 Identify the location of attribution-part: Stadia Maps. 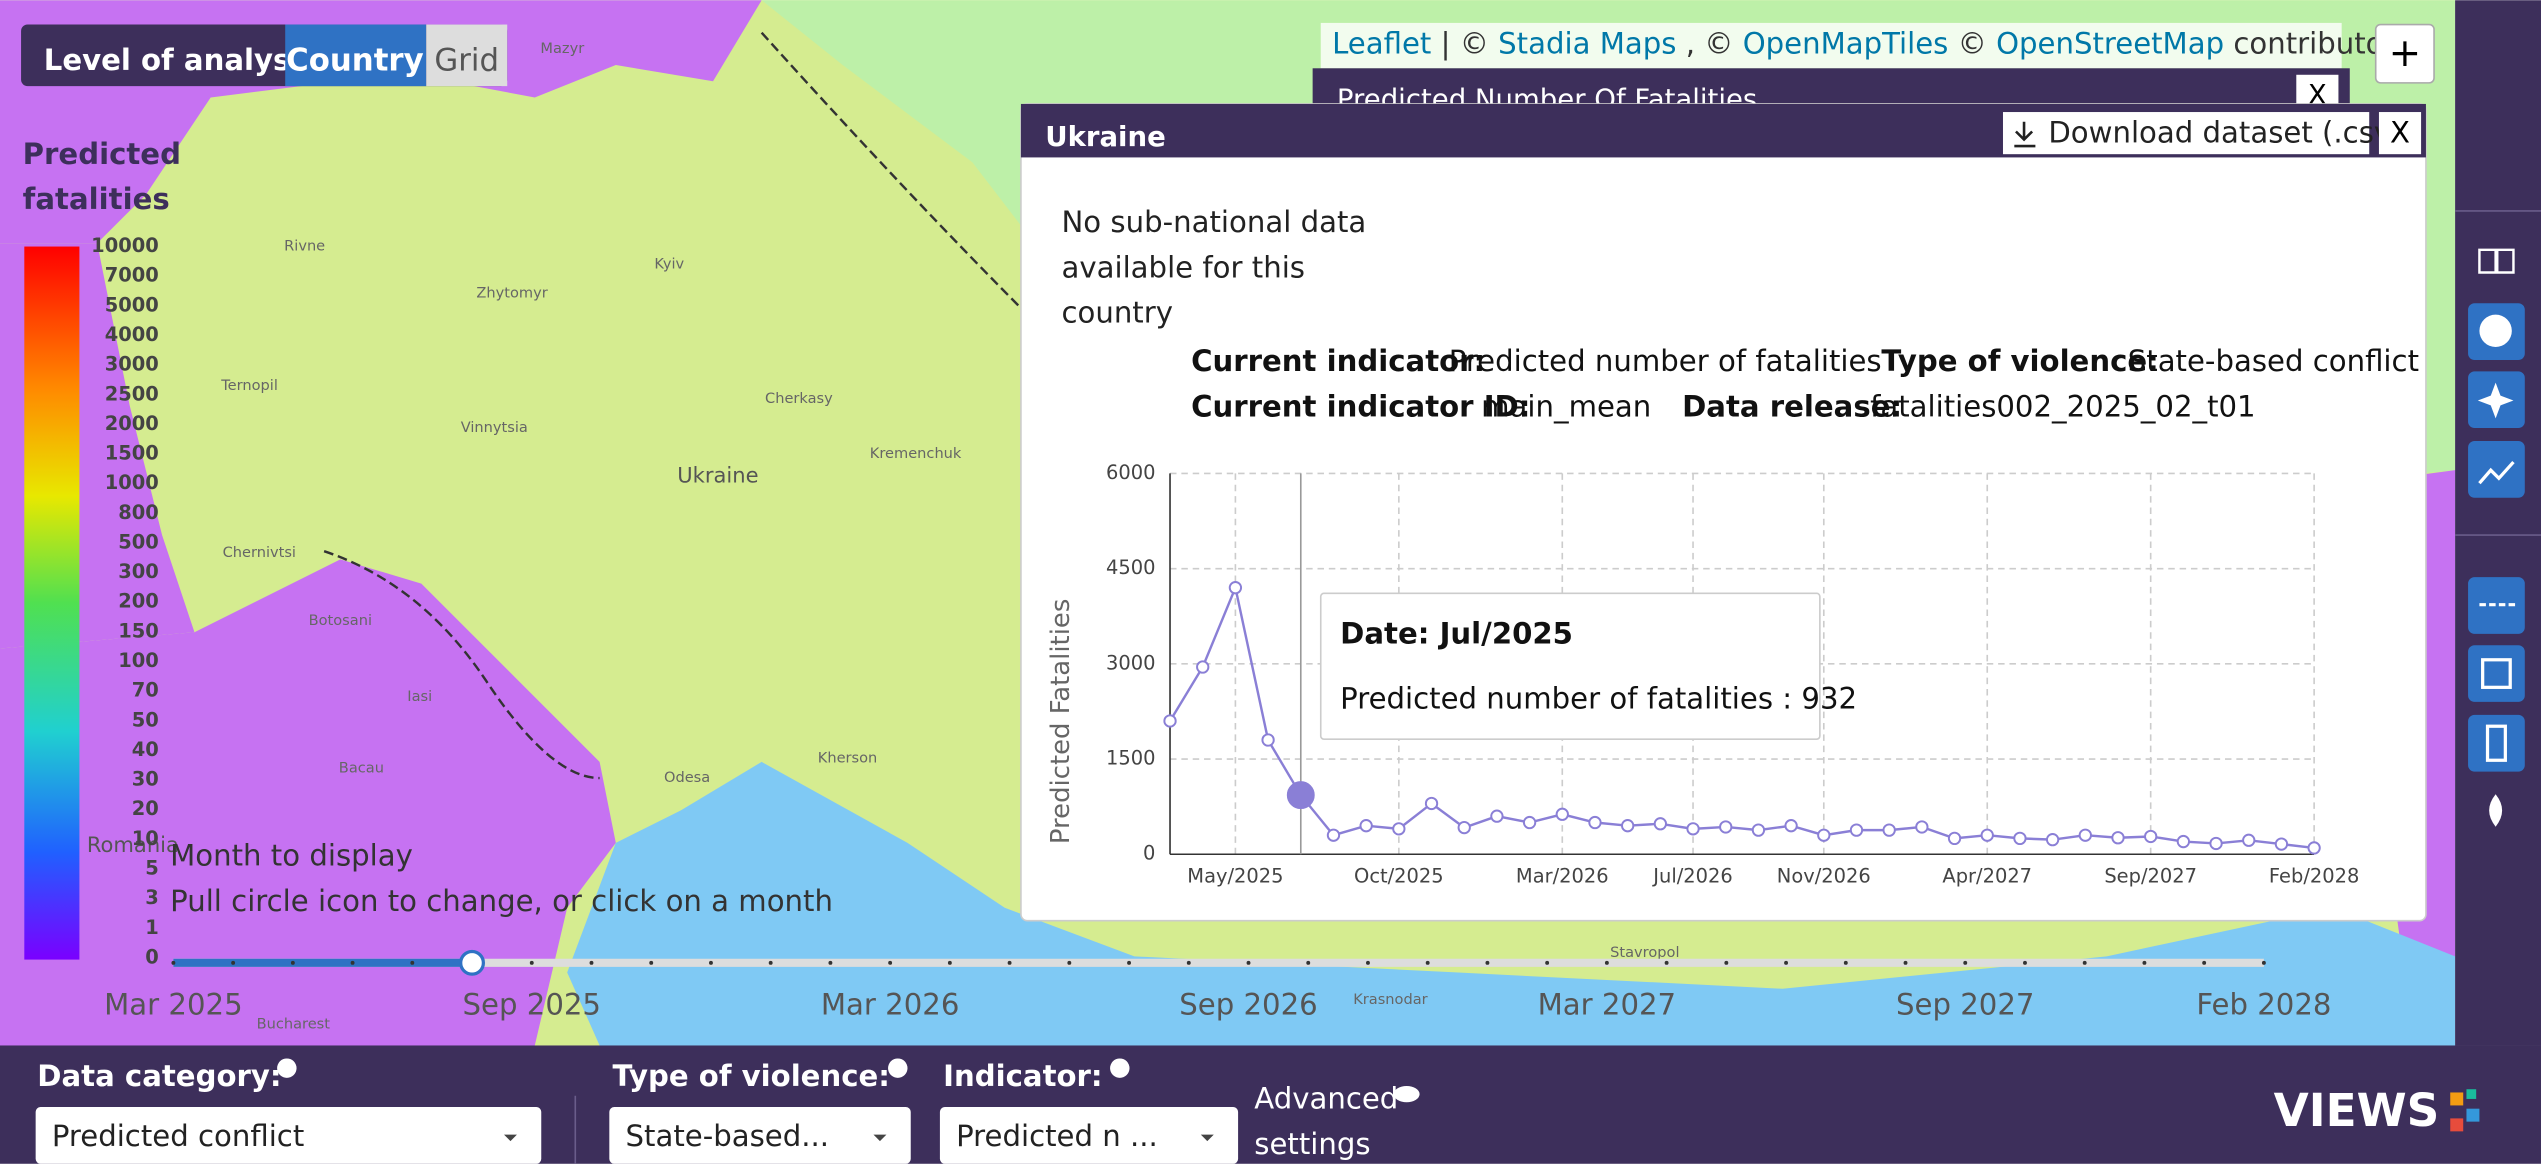
(1587, 44).